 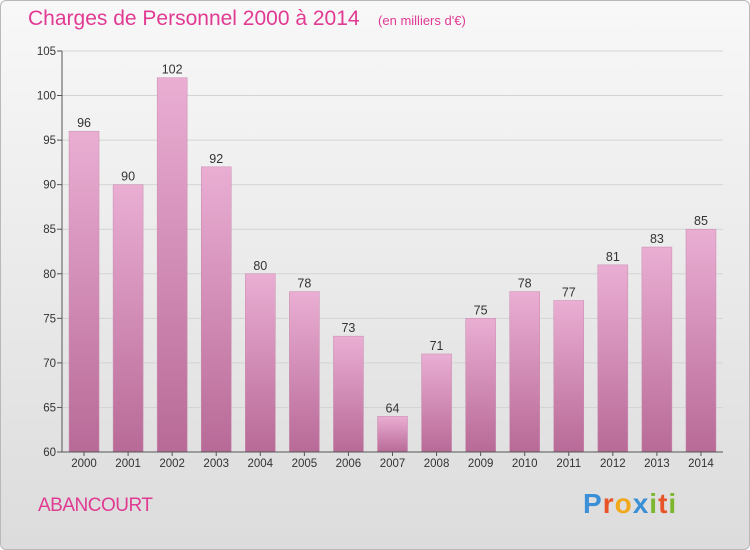 I want to click on x-tick-label-2004: 2004, so click(x=261, y=464).